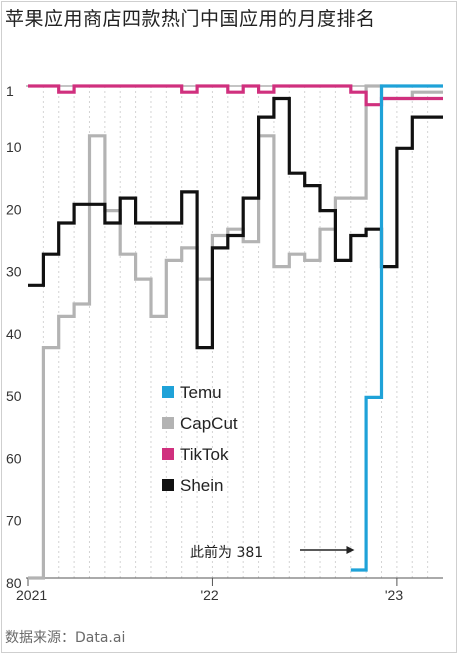  Describe the element at coordinates (201, 392) in the screenshot. I see `legend-label-temu: Temu` at that location.